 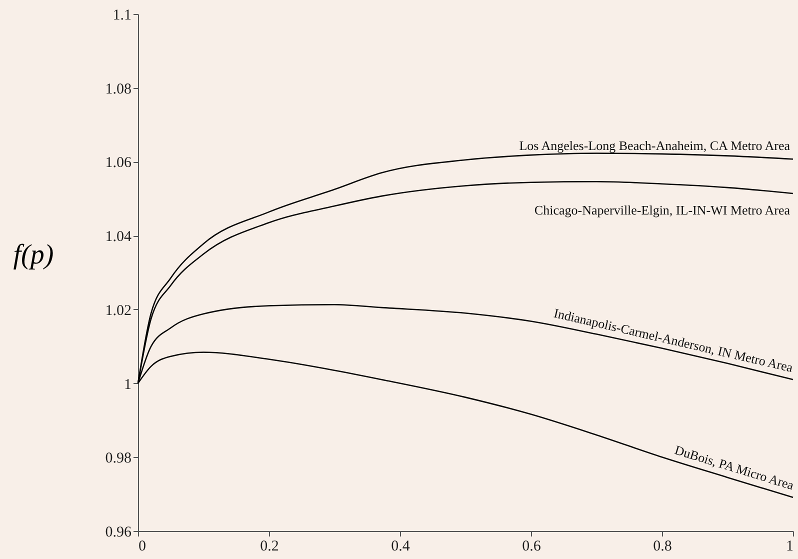 I want to click on x-tick-label: 0, so click(x=142, y=546).